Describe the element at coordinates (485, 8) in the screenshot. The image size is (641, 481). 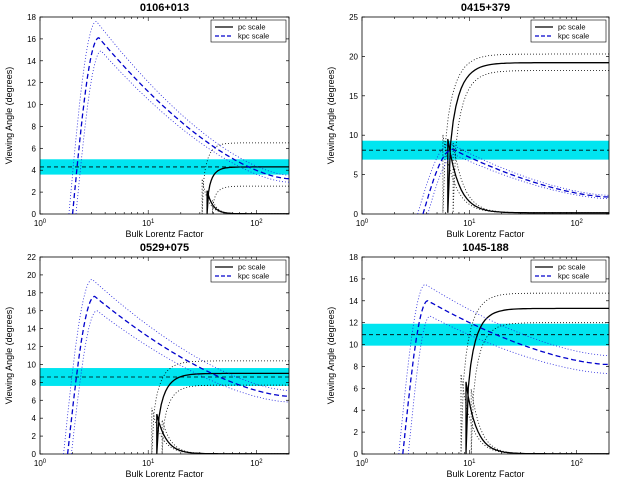
I see `chart-title: 0415+379` at that location.